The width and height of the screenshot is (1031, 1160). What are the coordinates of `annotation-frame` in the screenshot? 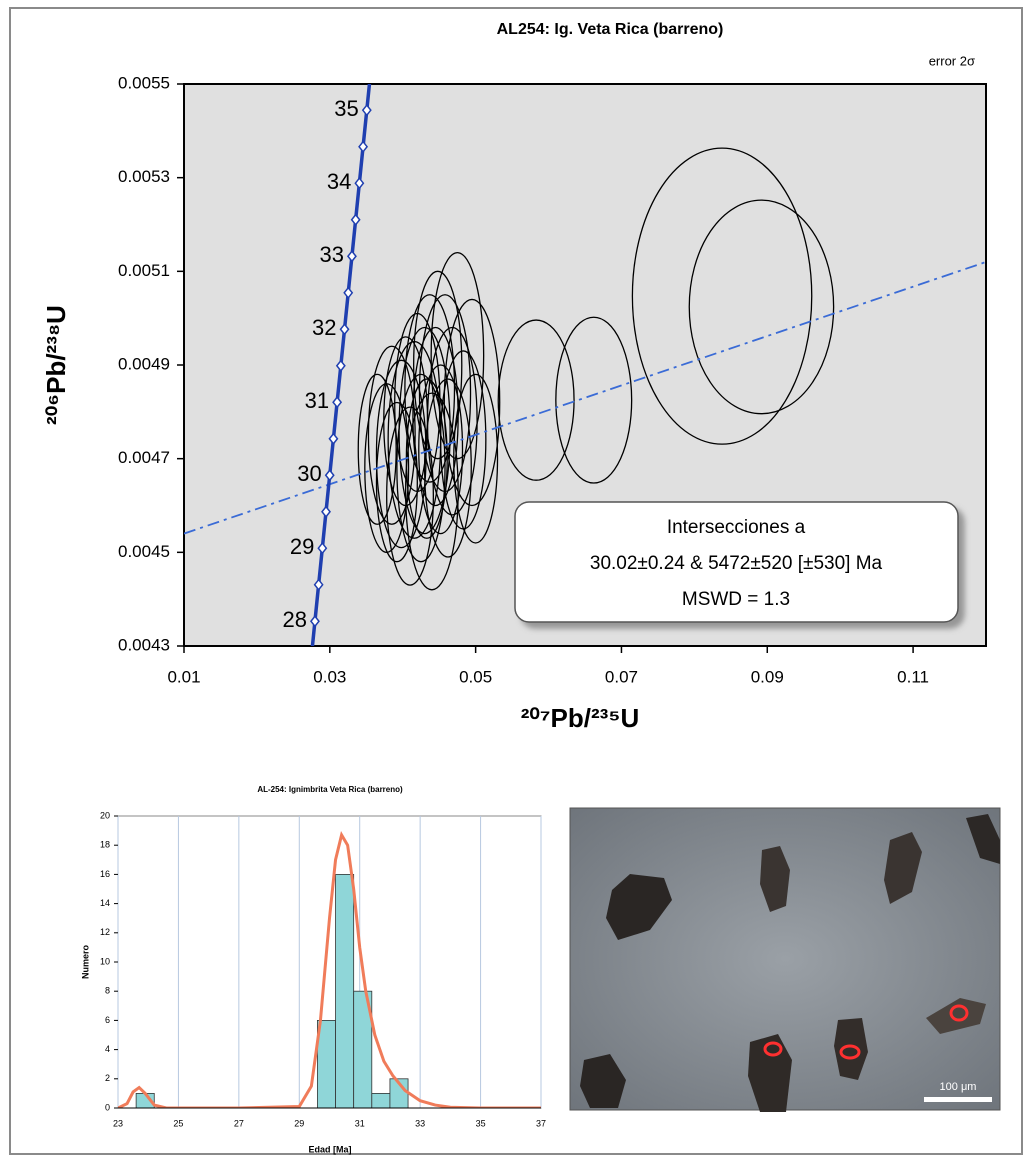 It's located at (736, 562).